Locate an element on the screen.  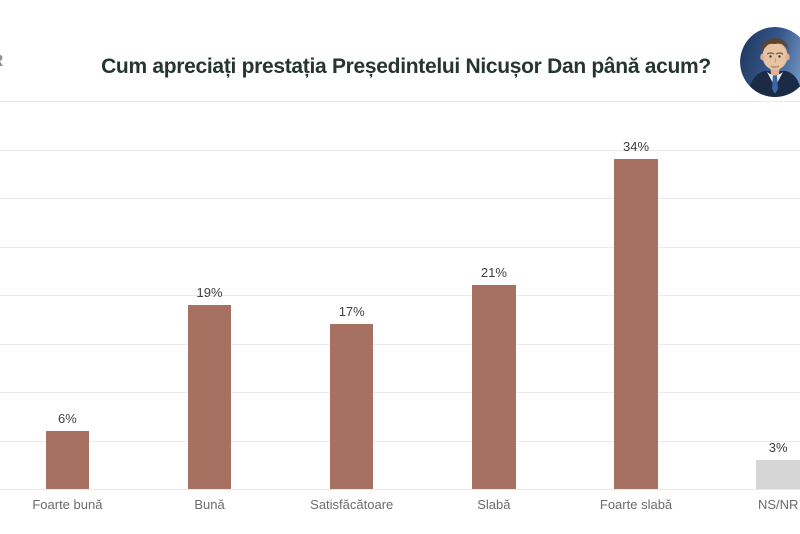
category-label: Satisfăcătoare is located at coordinates (352, 504).